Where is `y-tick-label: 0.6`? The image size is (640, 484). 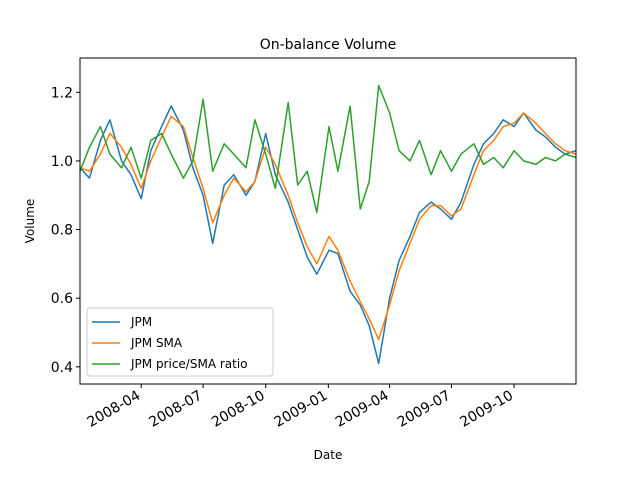 y-tick-label: 0.6 is located at coordinates (62, 299).